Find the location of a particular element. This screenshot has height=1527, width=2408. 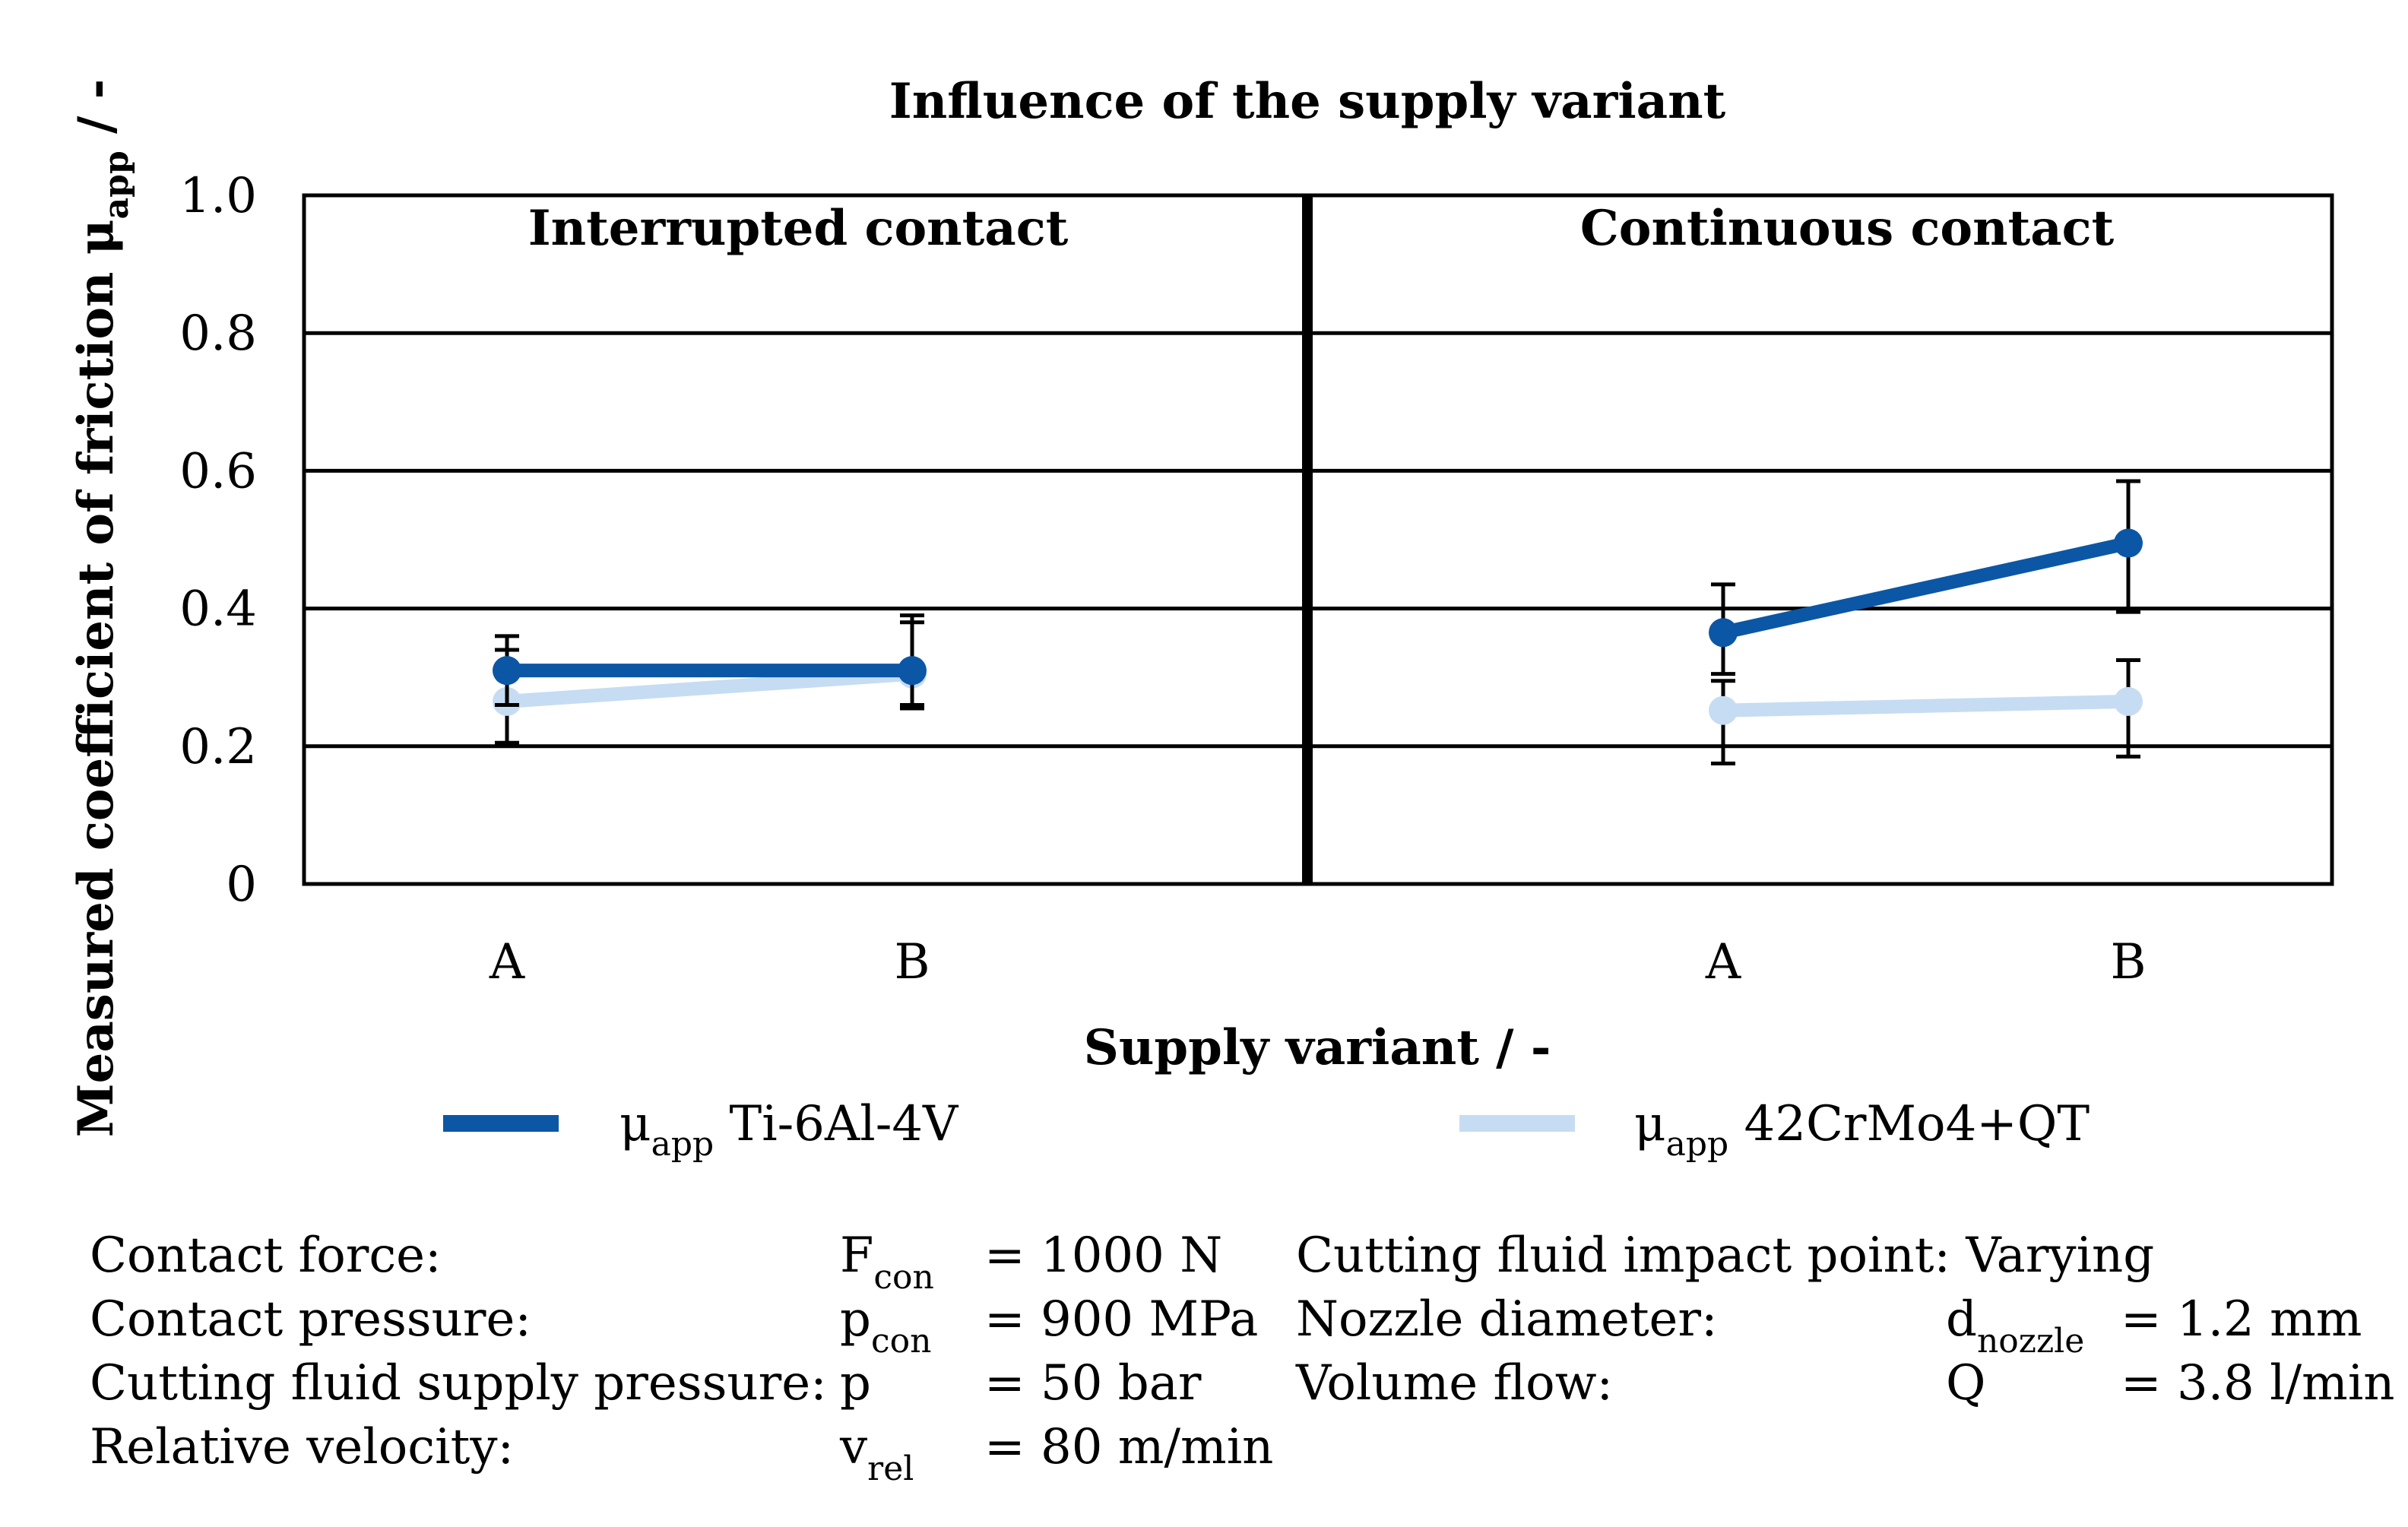

y-axis-label-main: Measured coefficient of friction μ is located at coordinates (96, 678).